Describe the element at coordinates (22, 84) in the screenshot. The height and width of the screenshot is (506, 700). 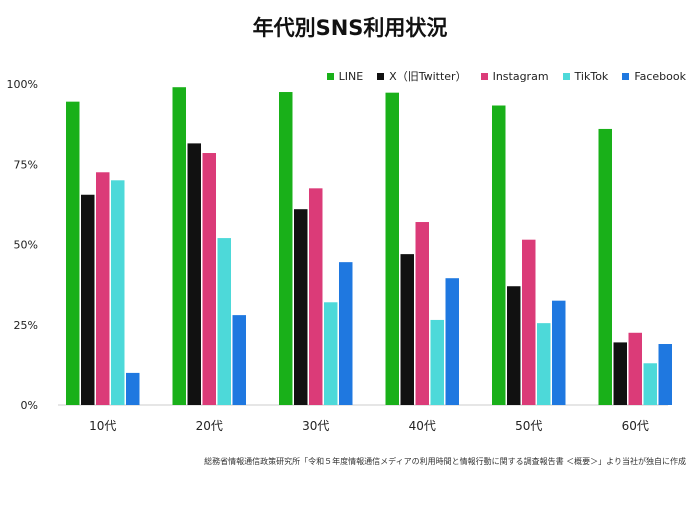
I see `y-tick-label: 100%` at that location.